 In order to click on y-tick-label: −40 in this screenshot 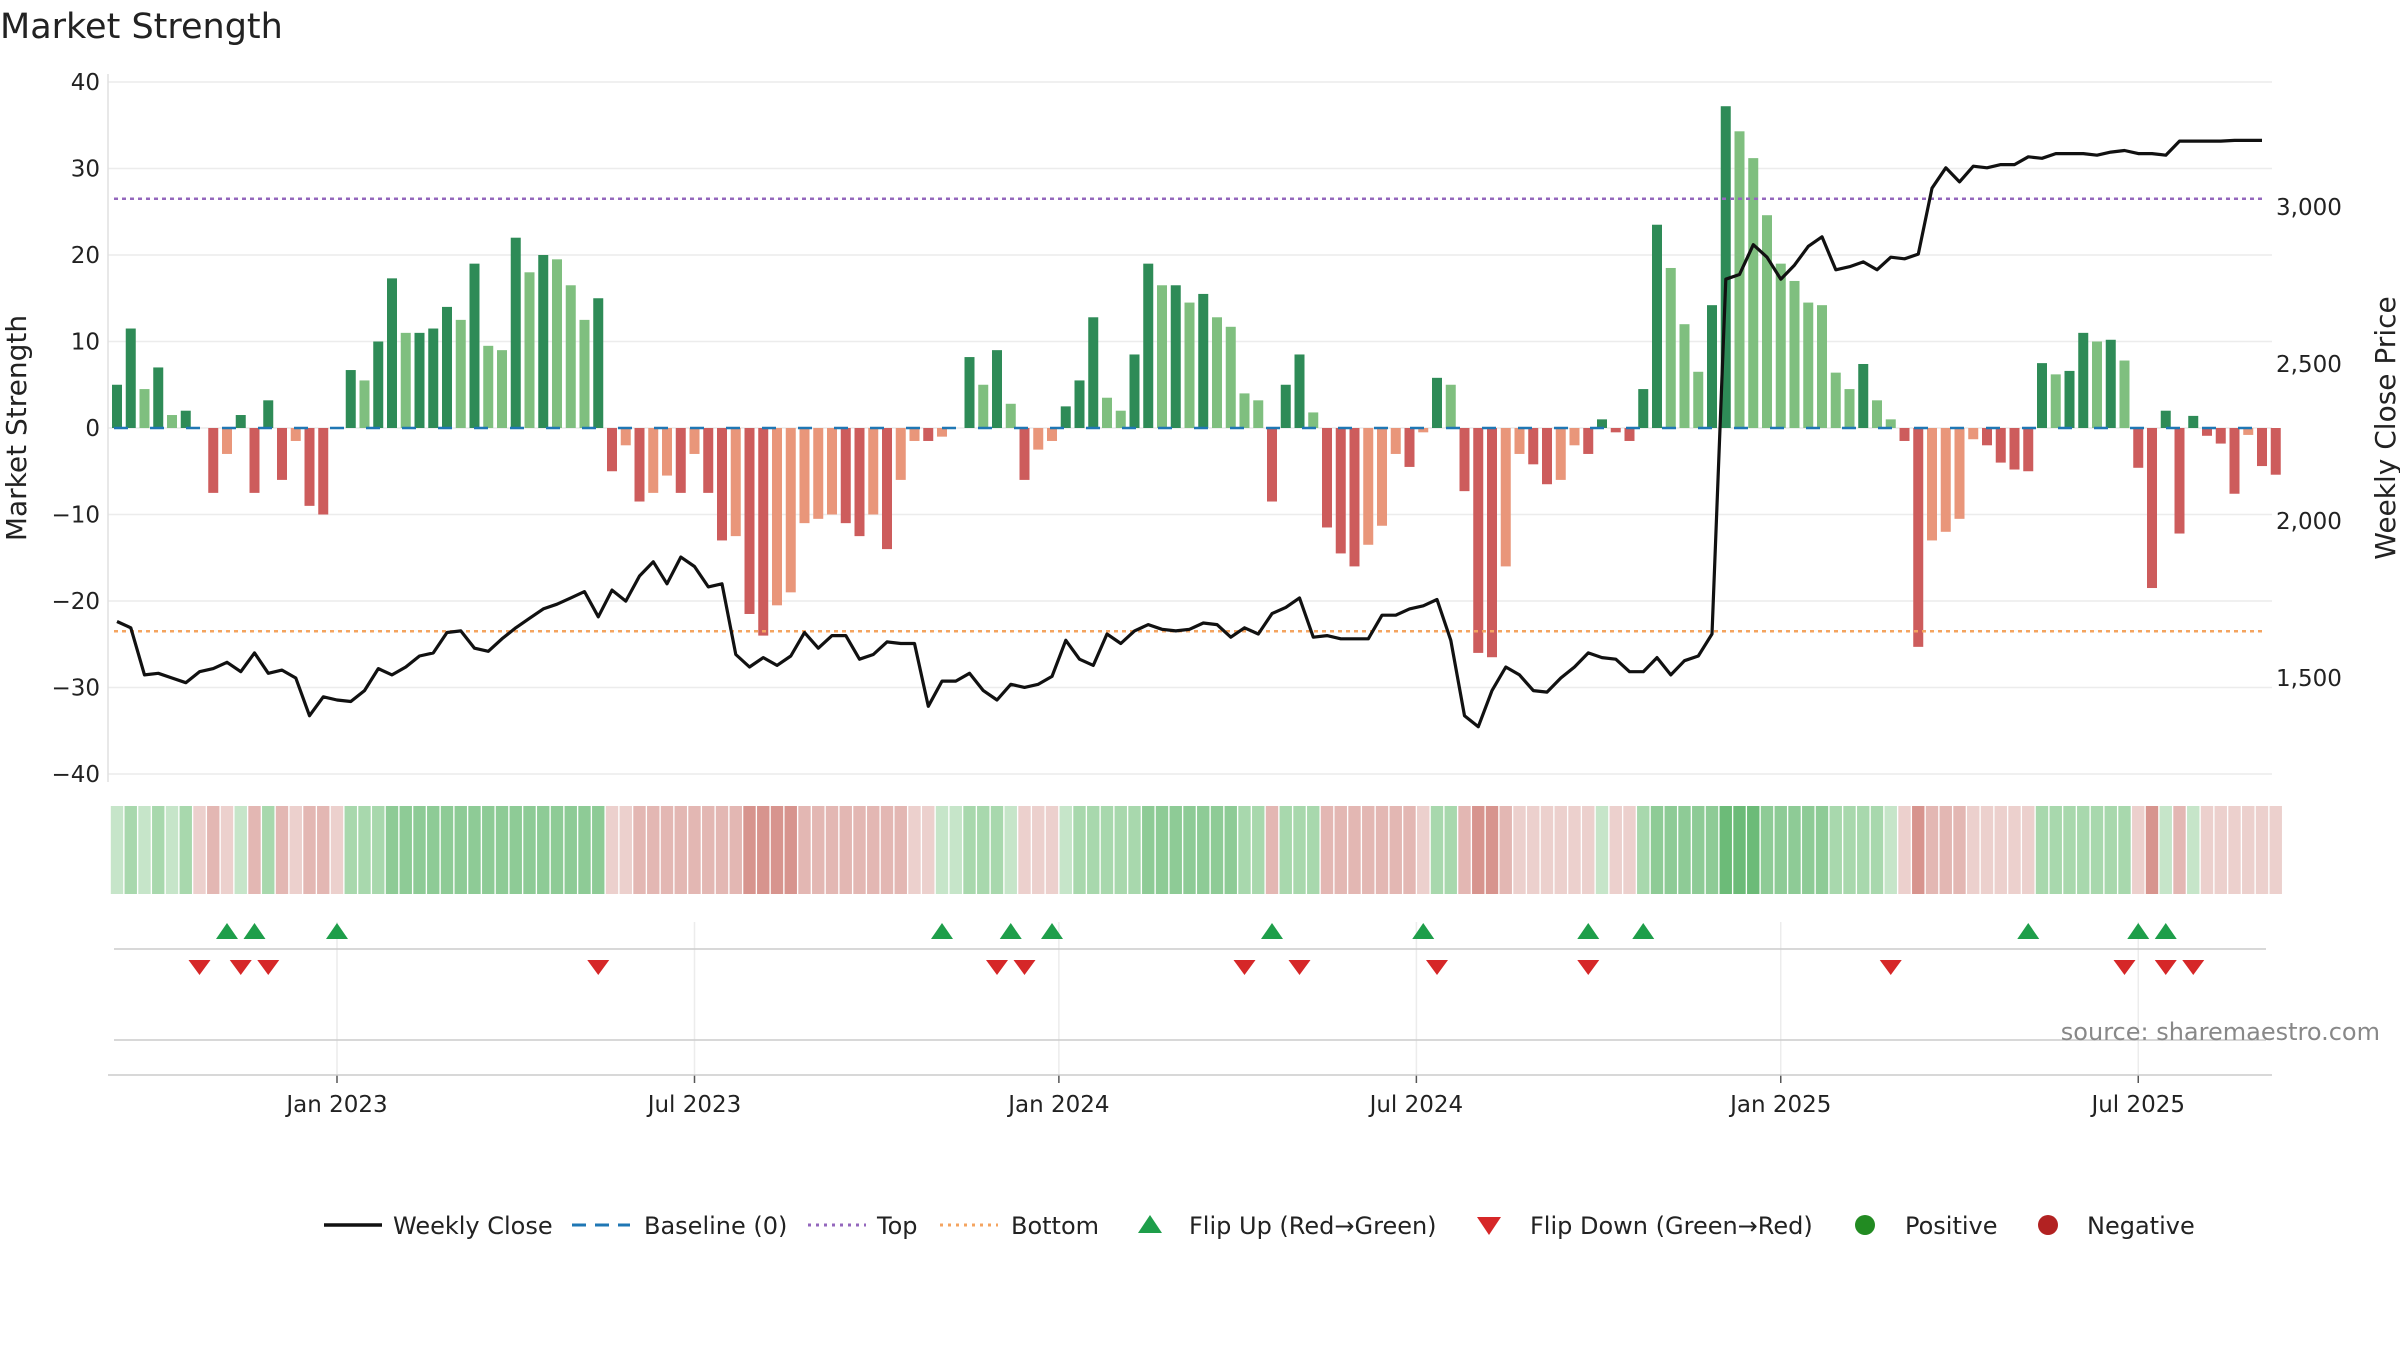, I will do `click(75, 775)`.